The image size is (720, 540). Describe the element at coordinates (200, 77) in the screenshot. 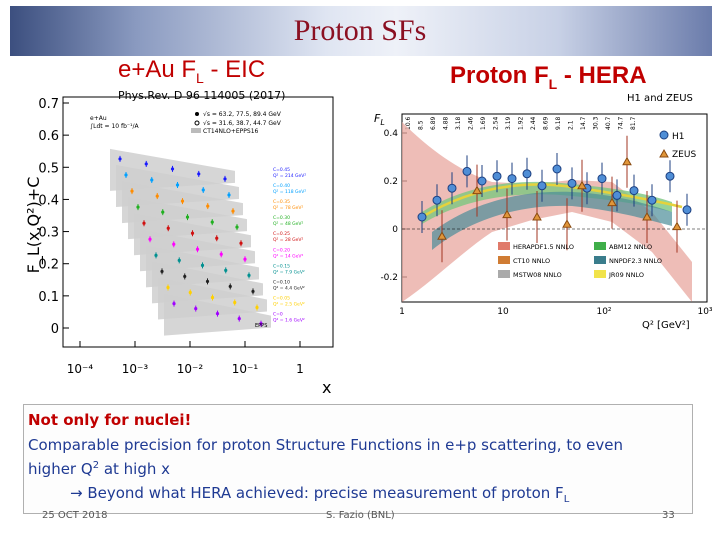

I see `eic-title-sub: L` at that location.